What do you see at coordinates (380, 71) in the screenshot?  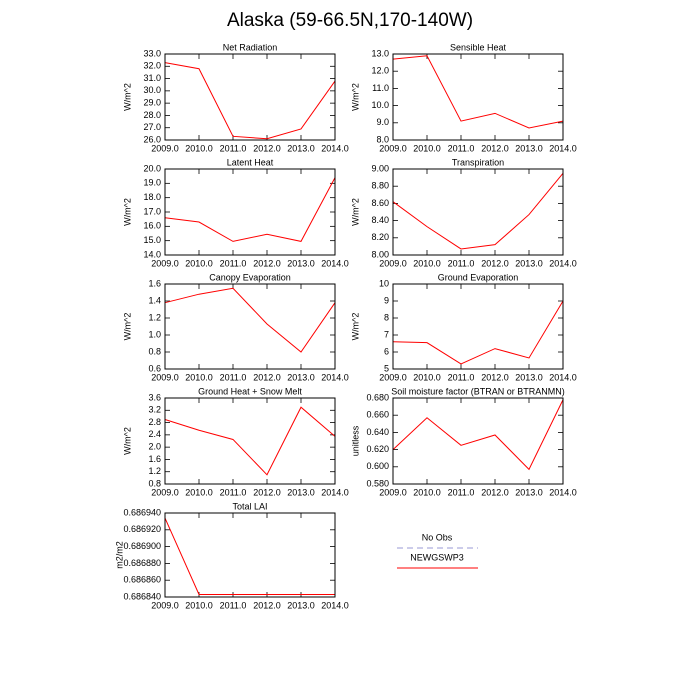 I see `y-tick-label: 12.0` at bounding box center [380, 71].